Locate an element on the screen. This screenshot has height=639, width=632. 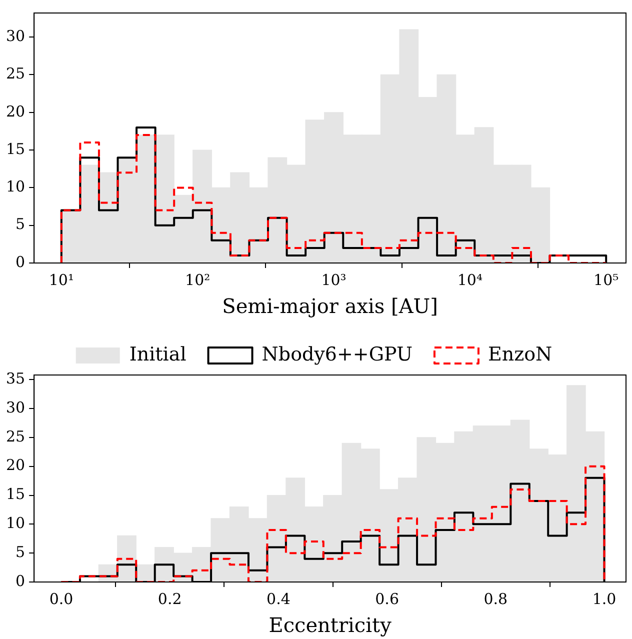
x-tick-label: 0.6 is located at coordinates (387, 599).